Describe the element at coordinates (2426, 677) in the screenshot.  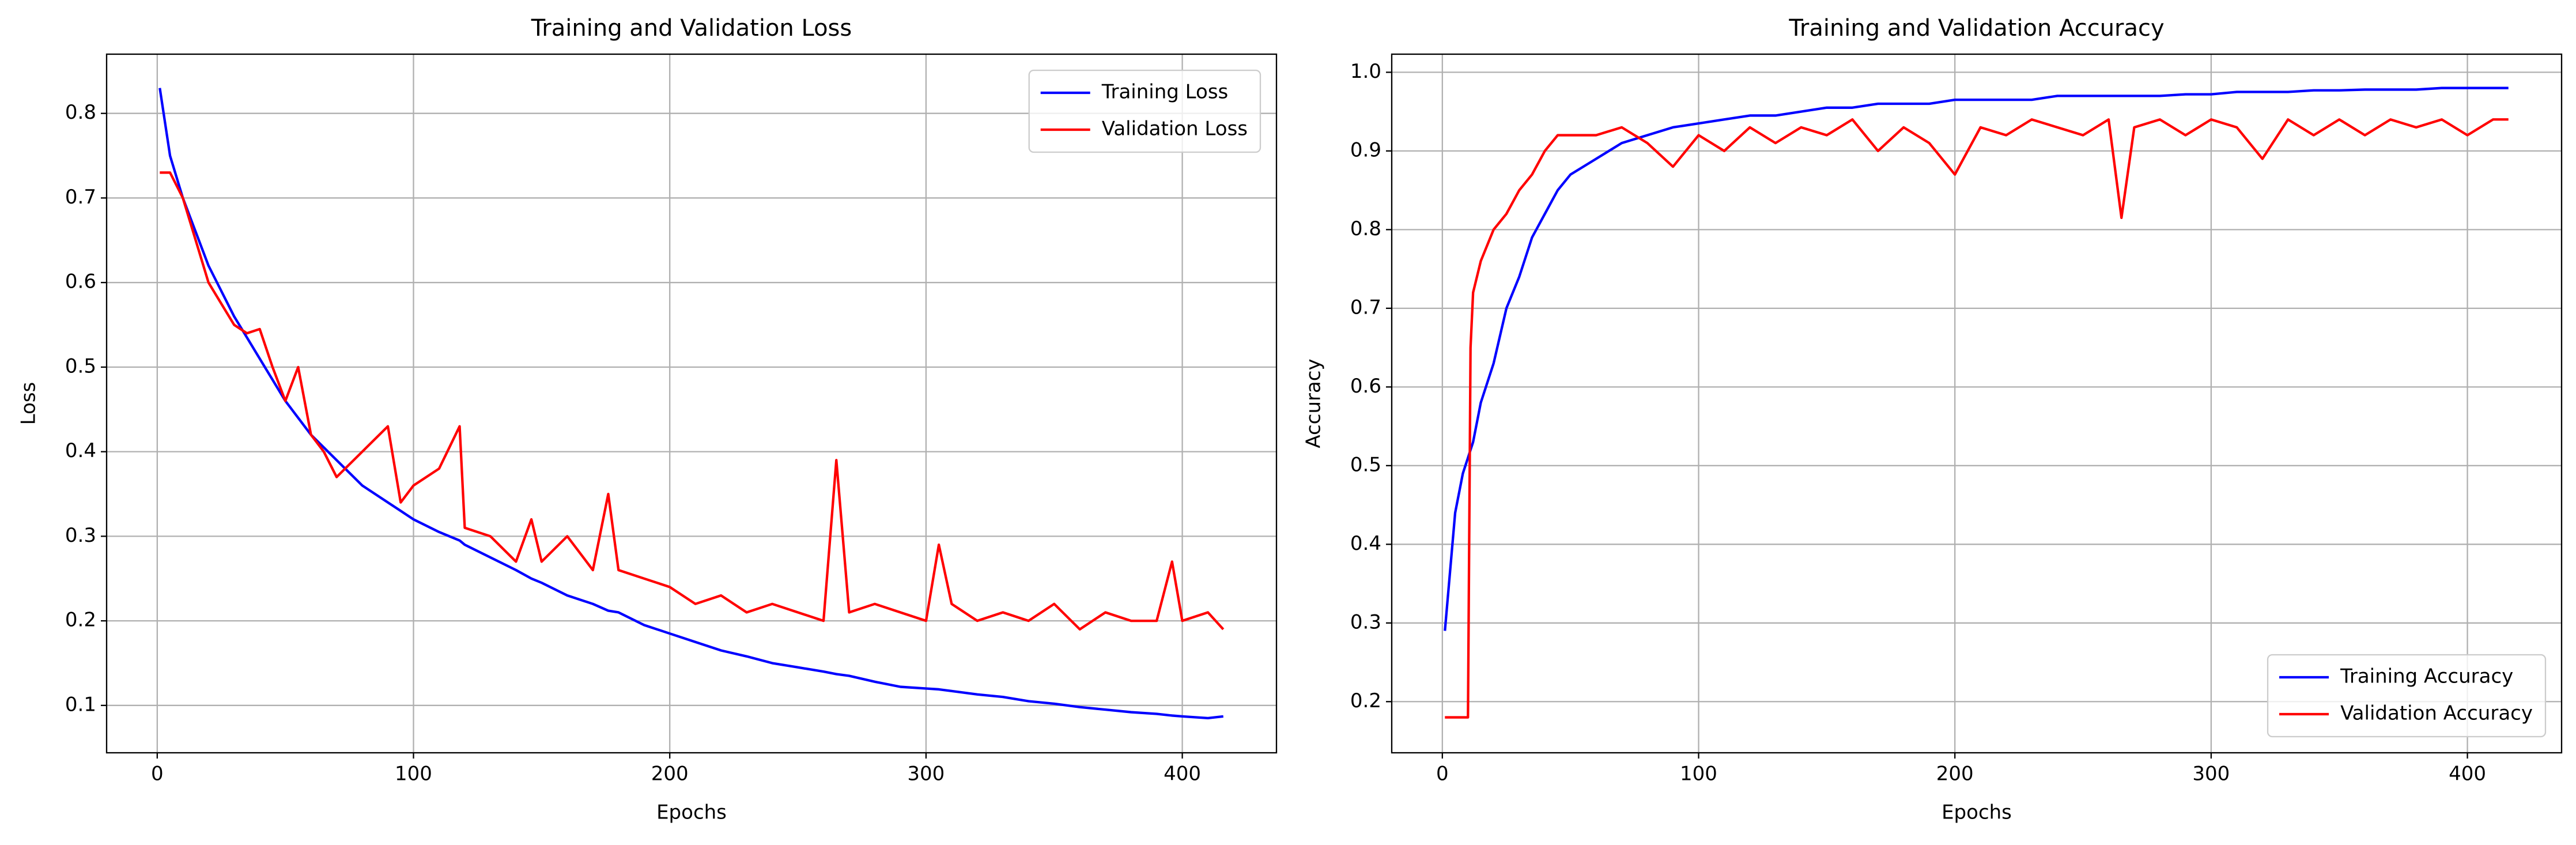
I see `legend-label: Training Accuracy` at that location.